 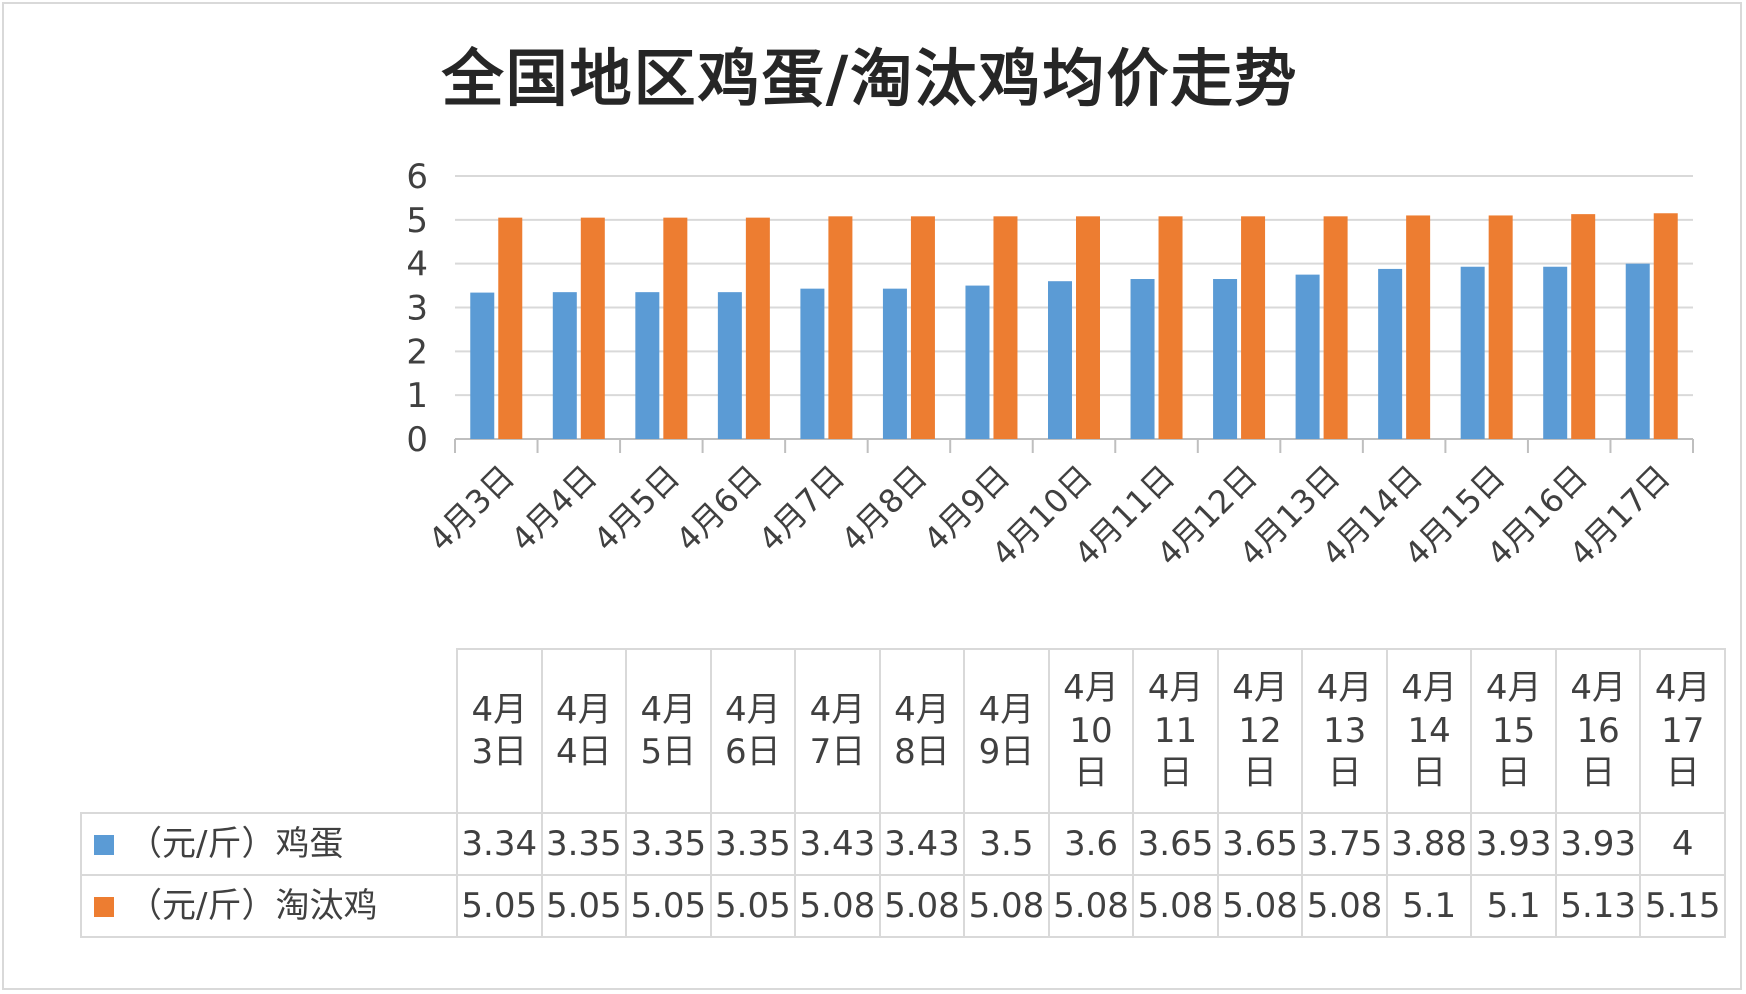 What do you see at coordinates (1682, 844) in the screenshot?
I see `table-cell: 4` at bounding box center [1682, 844].